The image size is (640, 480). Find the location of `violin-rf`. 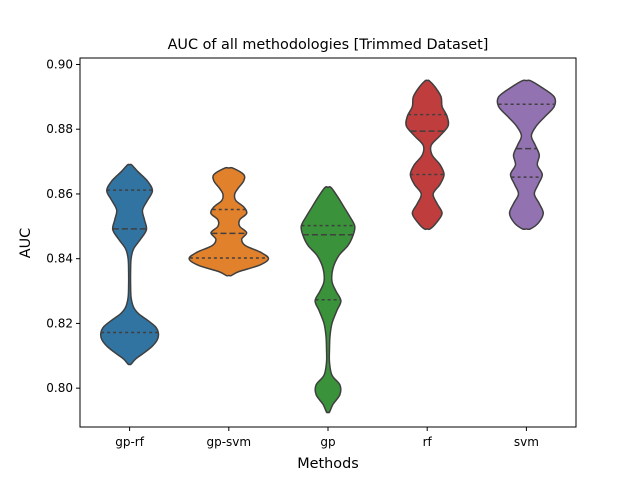

violin-rf is located at coordinates (427, 155).